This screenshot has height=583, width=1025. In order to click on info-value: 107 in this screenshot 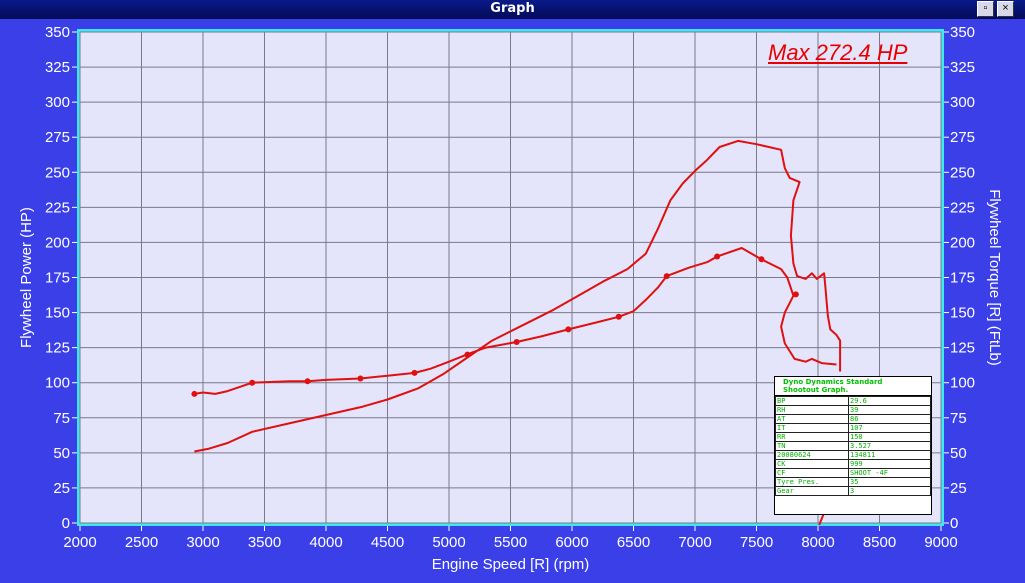, I will do `click(889, 428)`.